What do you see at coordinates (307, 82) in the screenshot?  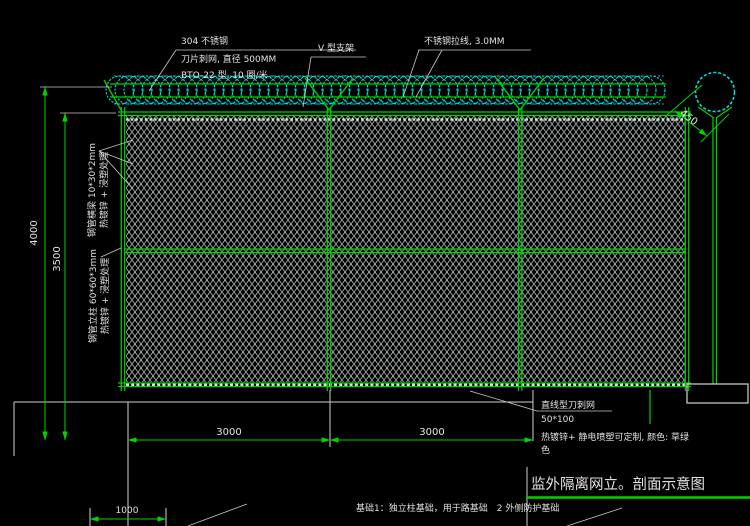 I see `v-bracket-leader` at bounding box center [307, 82].